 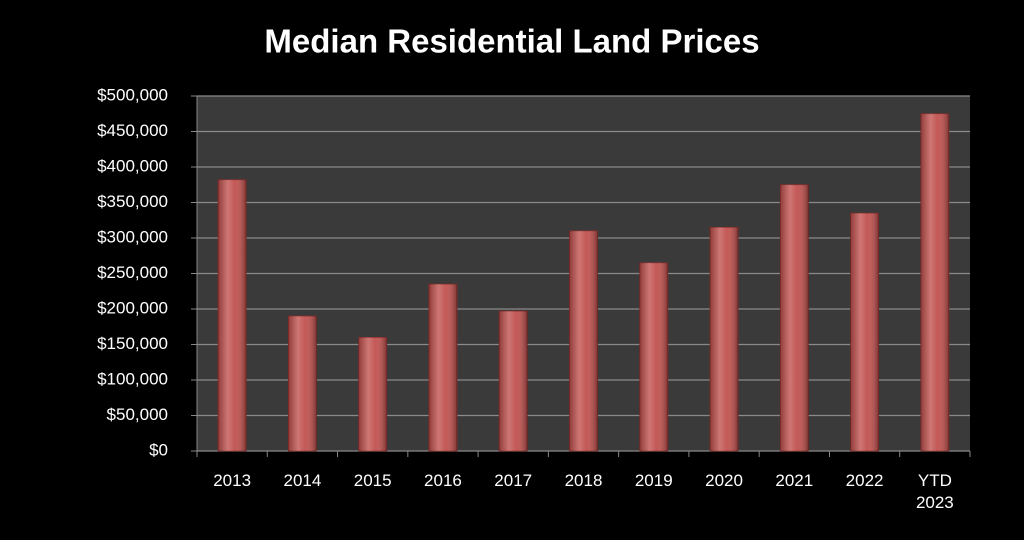 What do you see at coordinates (132, 130) in the screenshot?
I see `y-tick-label: $450,000` at bounding box center [132, 130].